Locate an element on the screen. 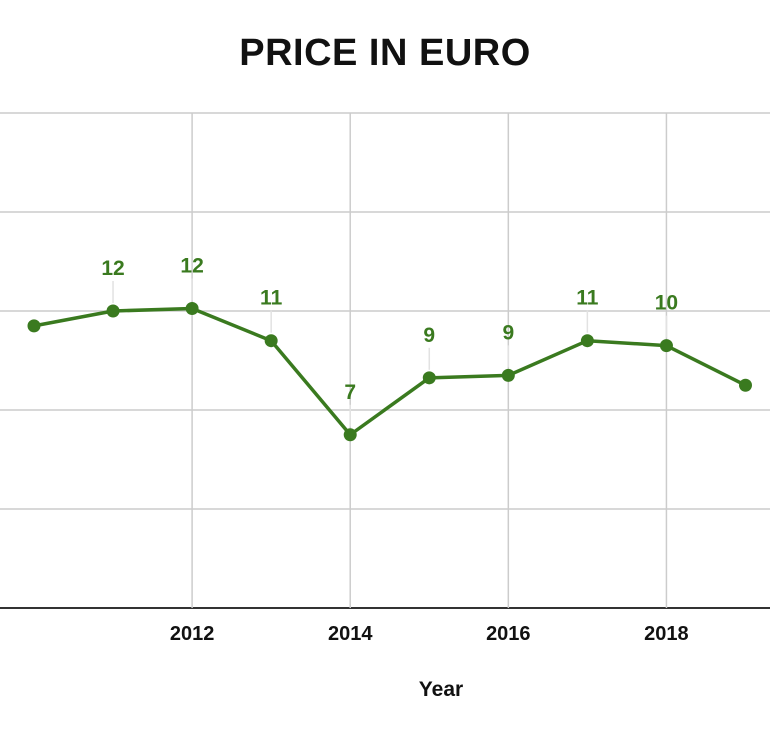  chart-title: PRICE IN EURO is located at coordinates (385, 53).